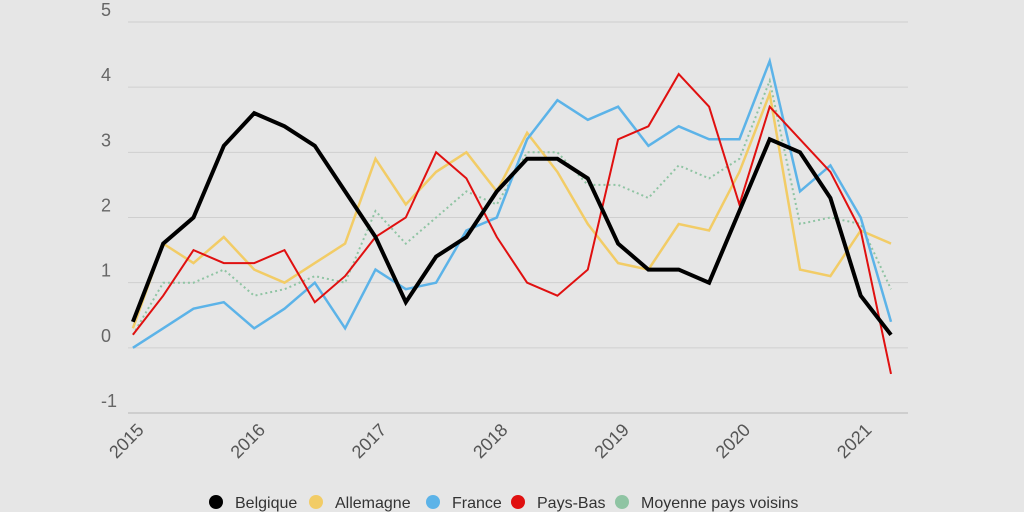 The image size is (1024, 512). Describe the element at coordinates (109, 401) in the screenshot. I see `y-tick-label: -1` at that location.